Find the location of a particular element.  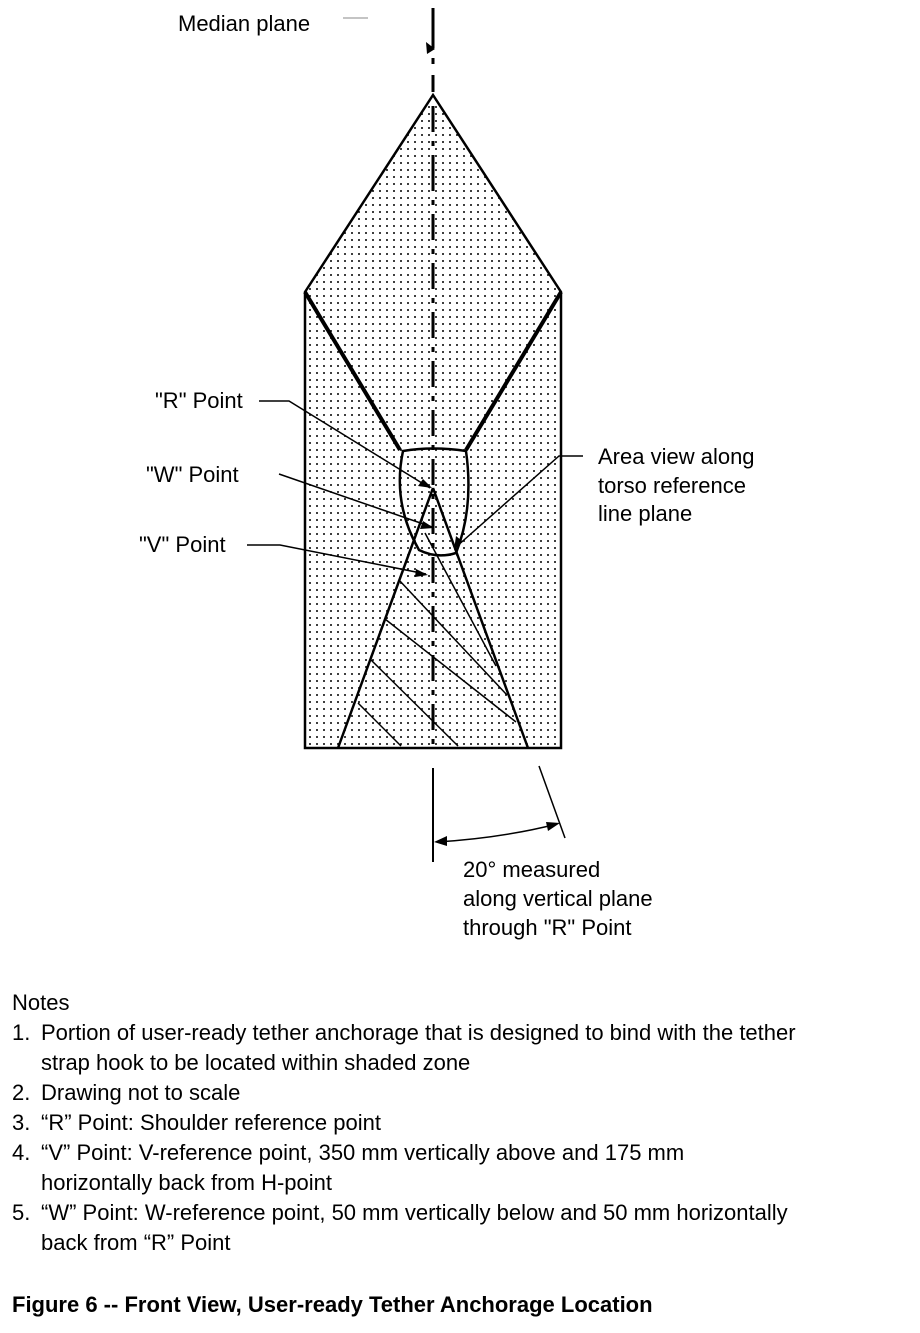

note-item: 3. “R” Point: Shoulder reference point is located at coordinates (462, 1123).